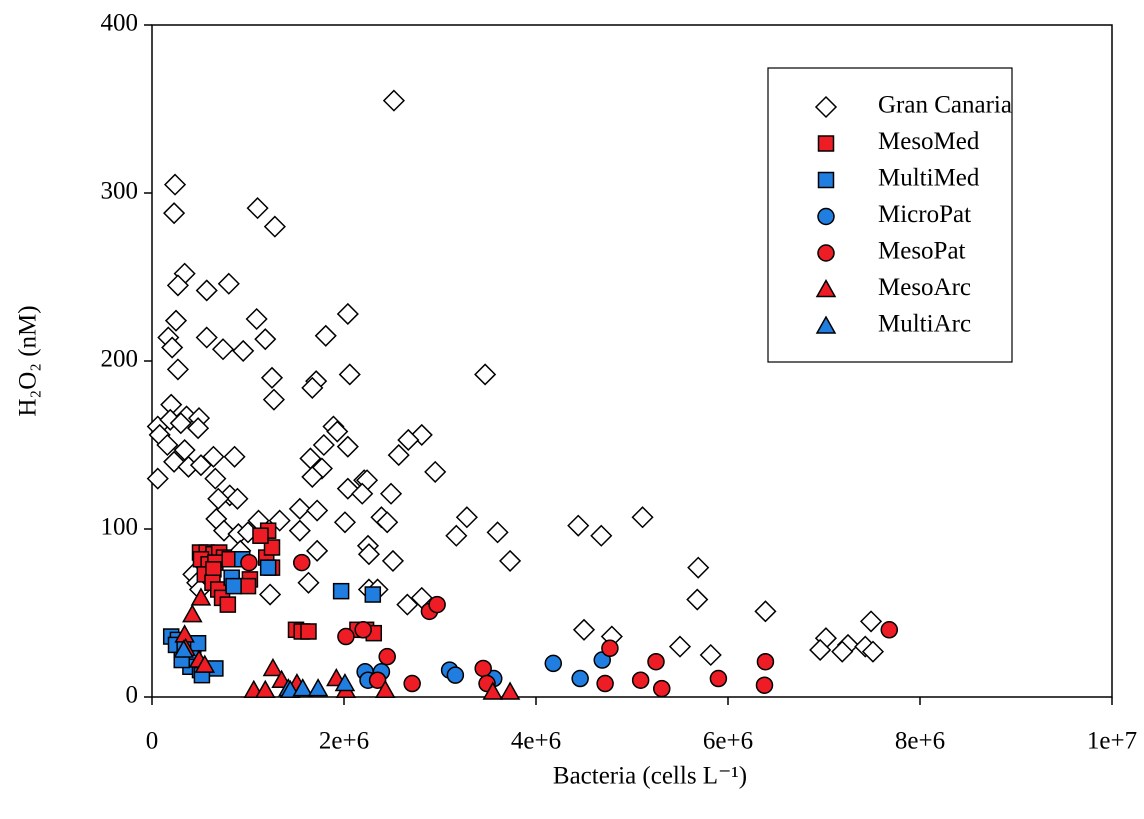 The height and width of the screenshot is (819, 1144). Describe the element at coordinates (920, 741) in the screenshot. I see `x-tick-label: 8e+6` at that location.